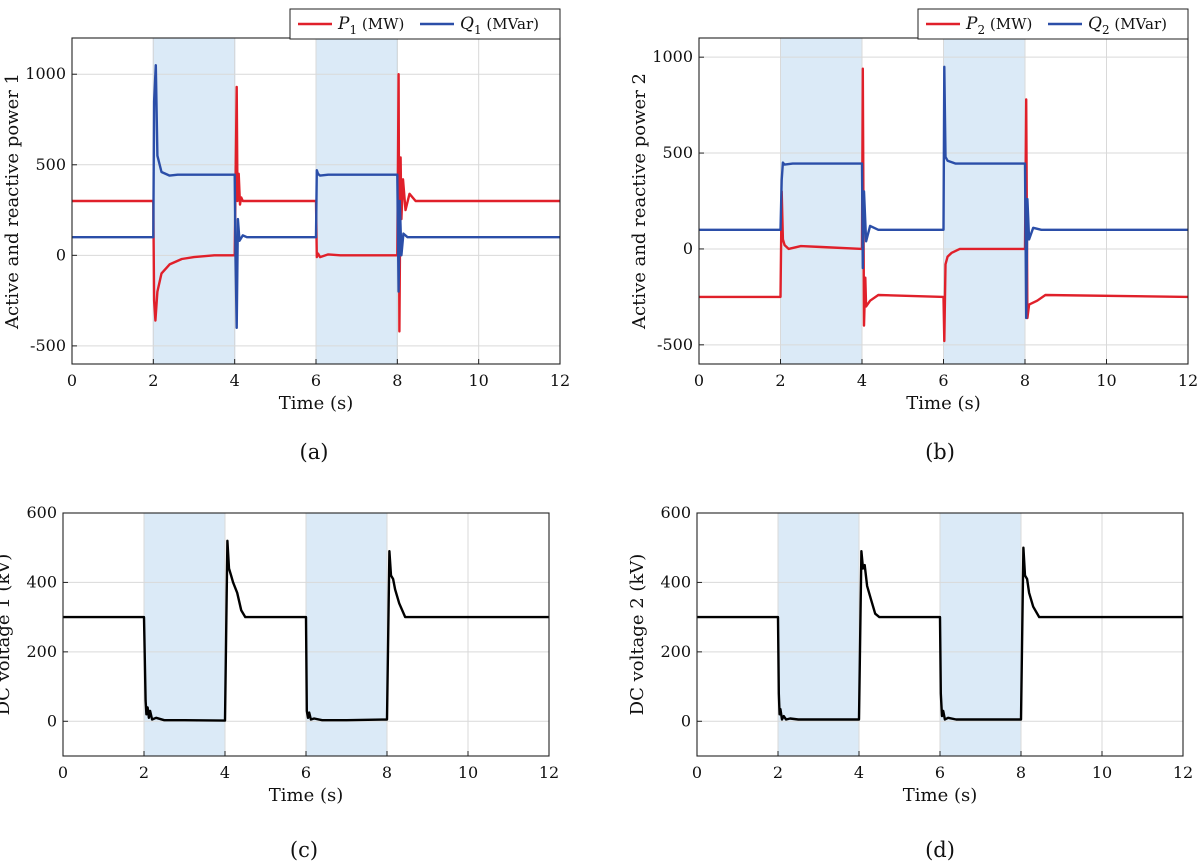 This screenshot has height=863, width=1200. Describe the element at coordinates (314, 452) in the screenshot. I see `caption-a: (a)` at that location.